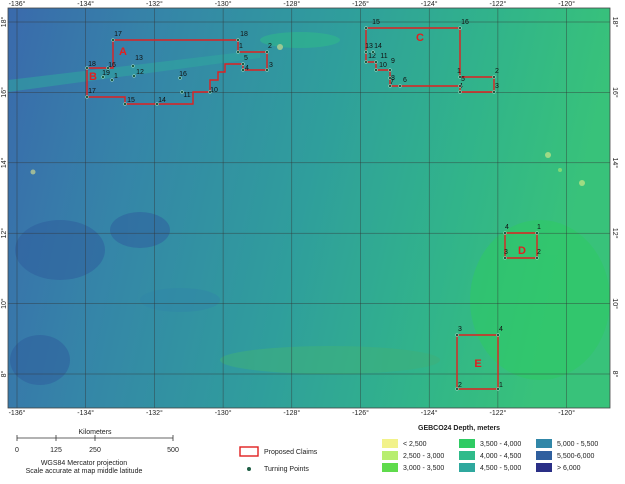  Describe the element at coordinates (465, 22) in the screenshot. I see `turning-point-label: 16` at that location.